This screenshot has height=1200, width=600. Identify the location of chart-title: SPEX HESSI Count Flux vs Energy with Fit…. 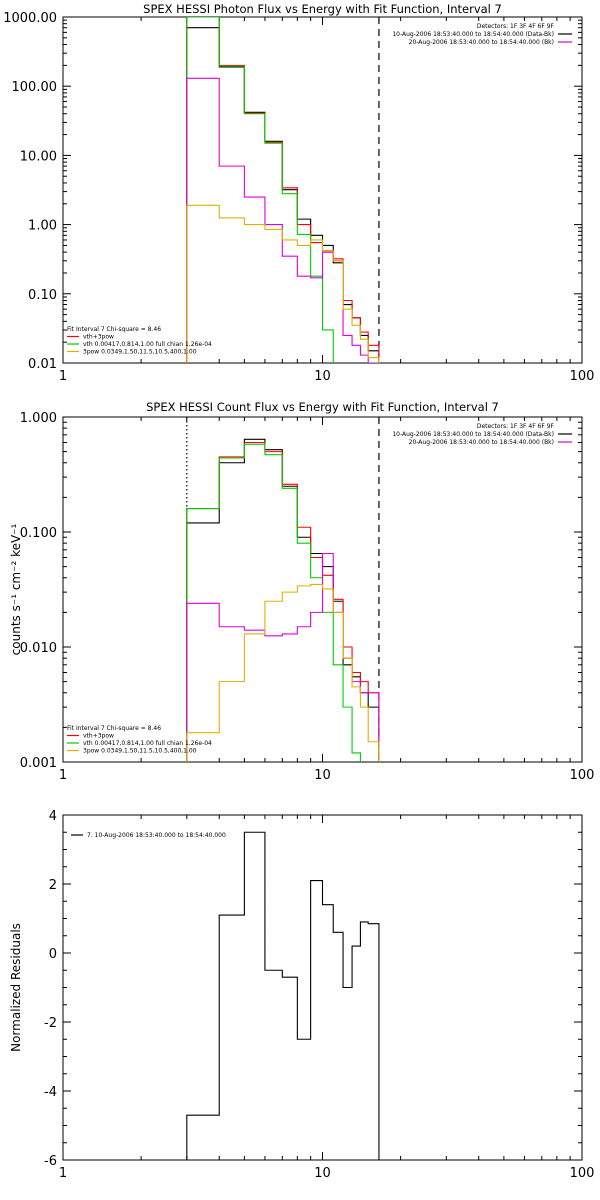
(322, 407).